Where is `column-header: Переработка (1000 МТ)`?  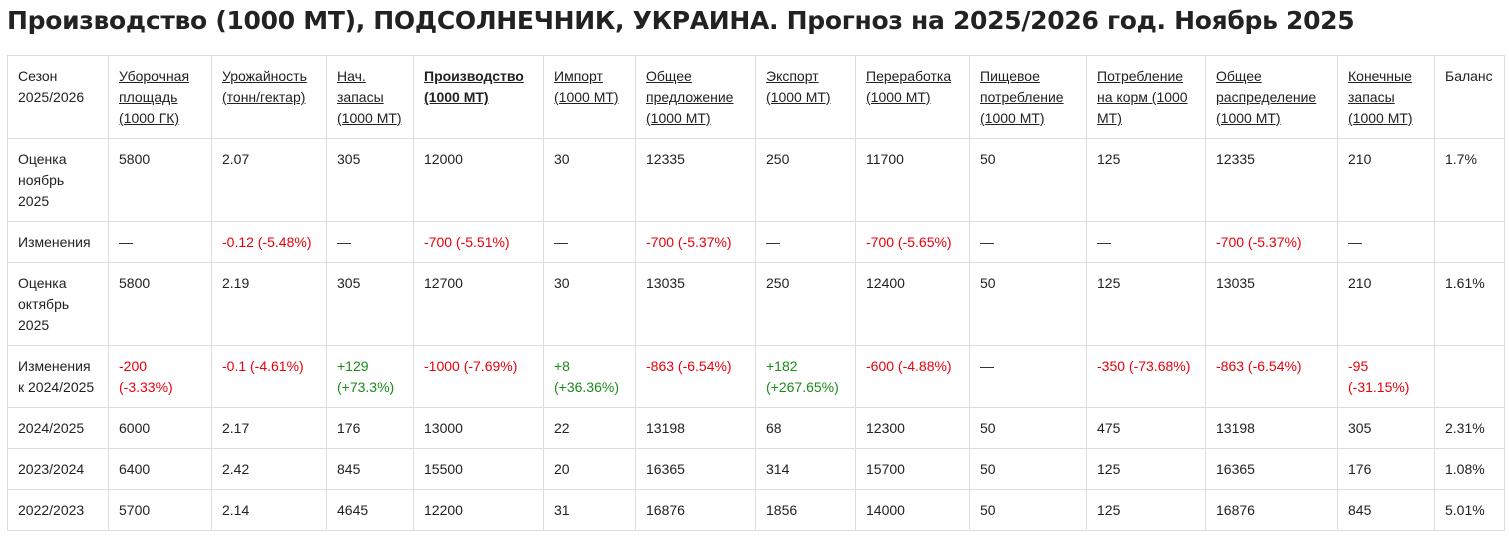
column-header: Переработка (1000 МТ) is located at coordinates (912, 97).